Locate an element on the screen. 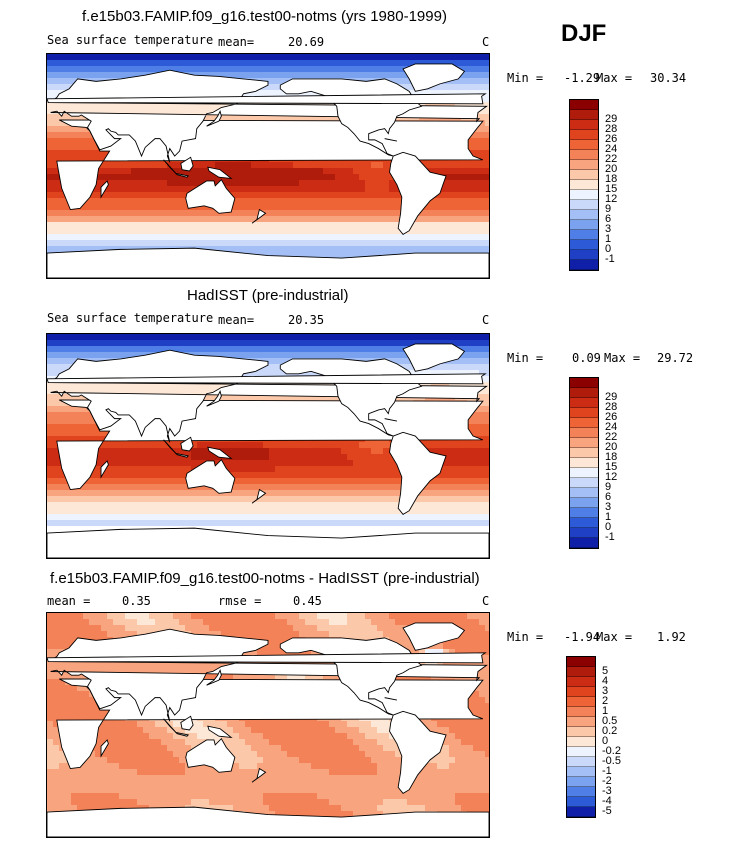 The width and height of the screenshot is (733, 842). panel-2-mean-label: mean= is located at coordinates (236, 320).